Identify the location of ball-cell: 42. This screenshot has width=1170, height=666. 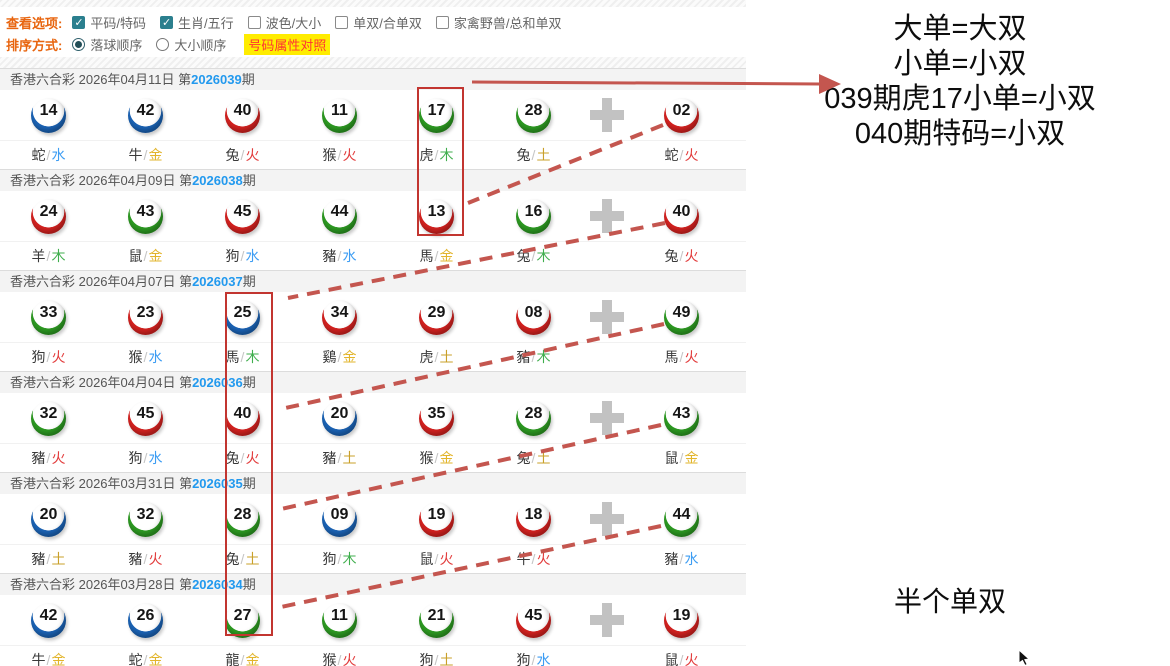
(48, 620).